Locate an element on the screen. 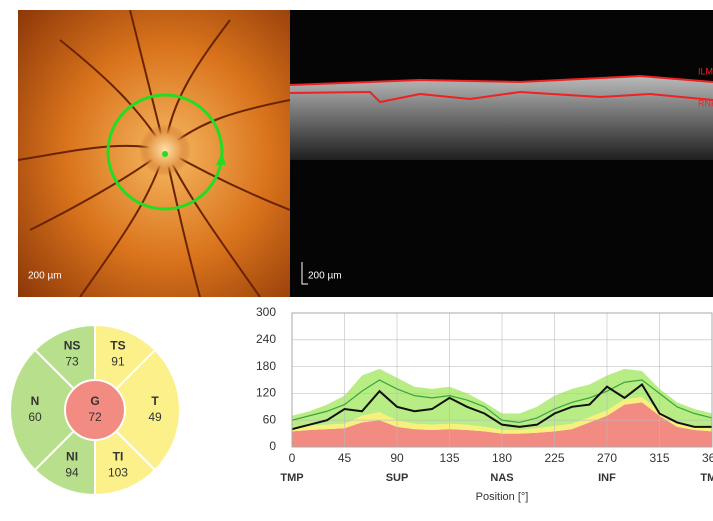 The image size is (713, 521). region-label: SUP is located at coordinates (397, 478).